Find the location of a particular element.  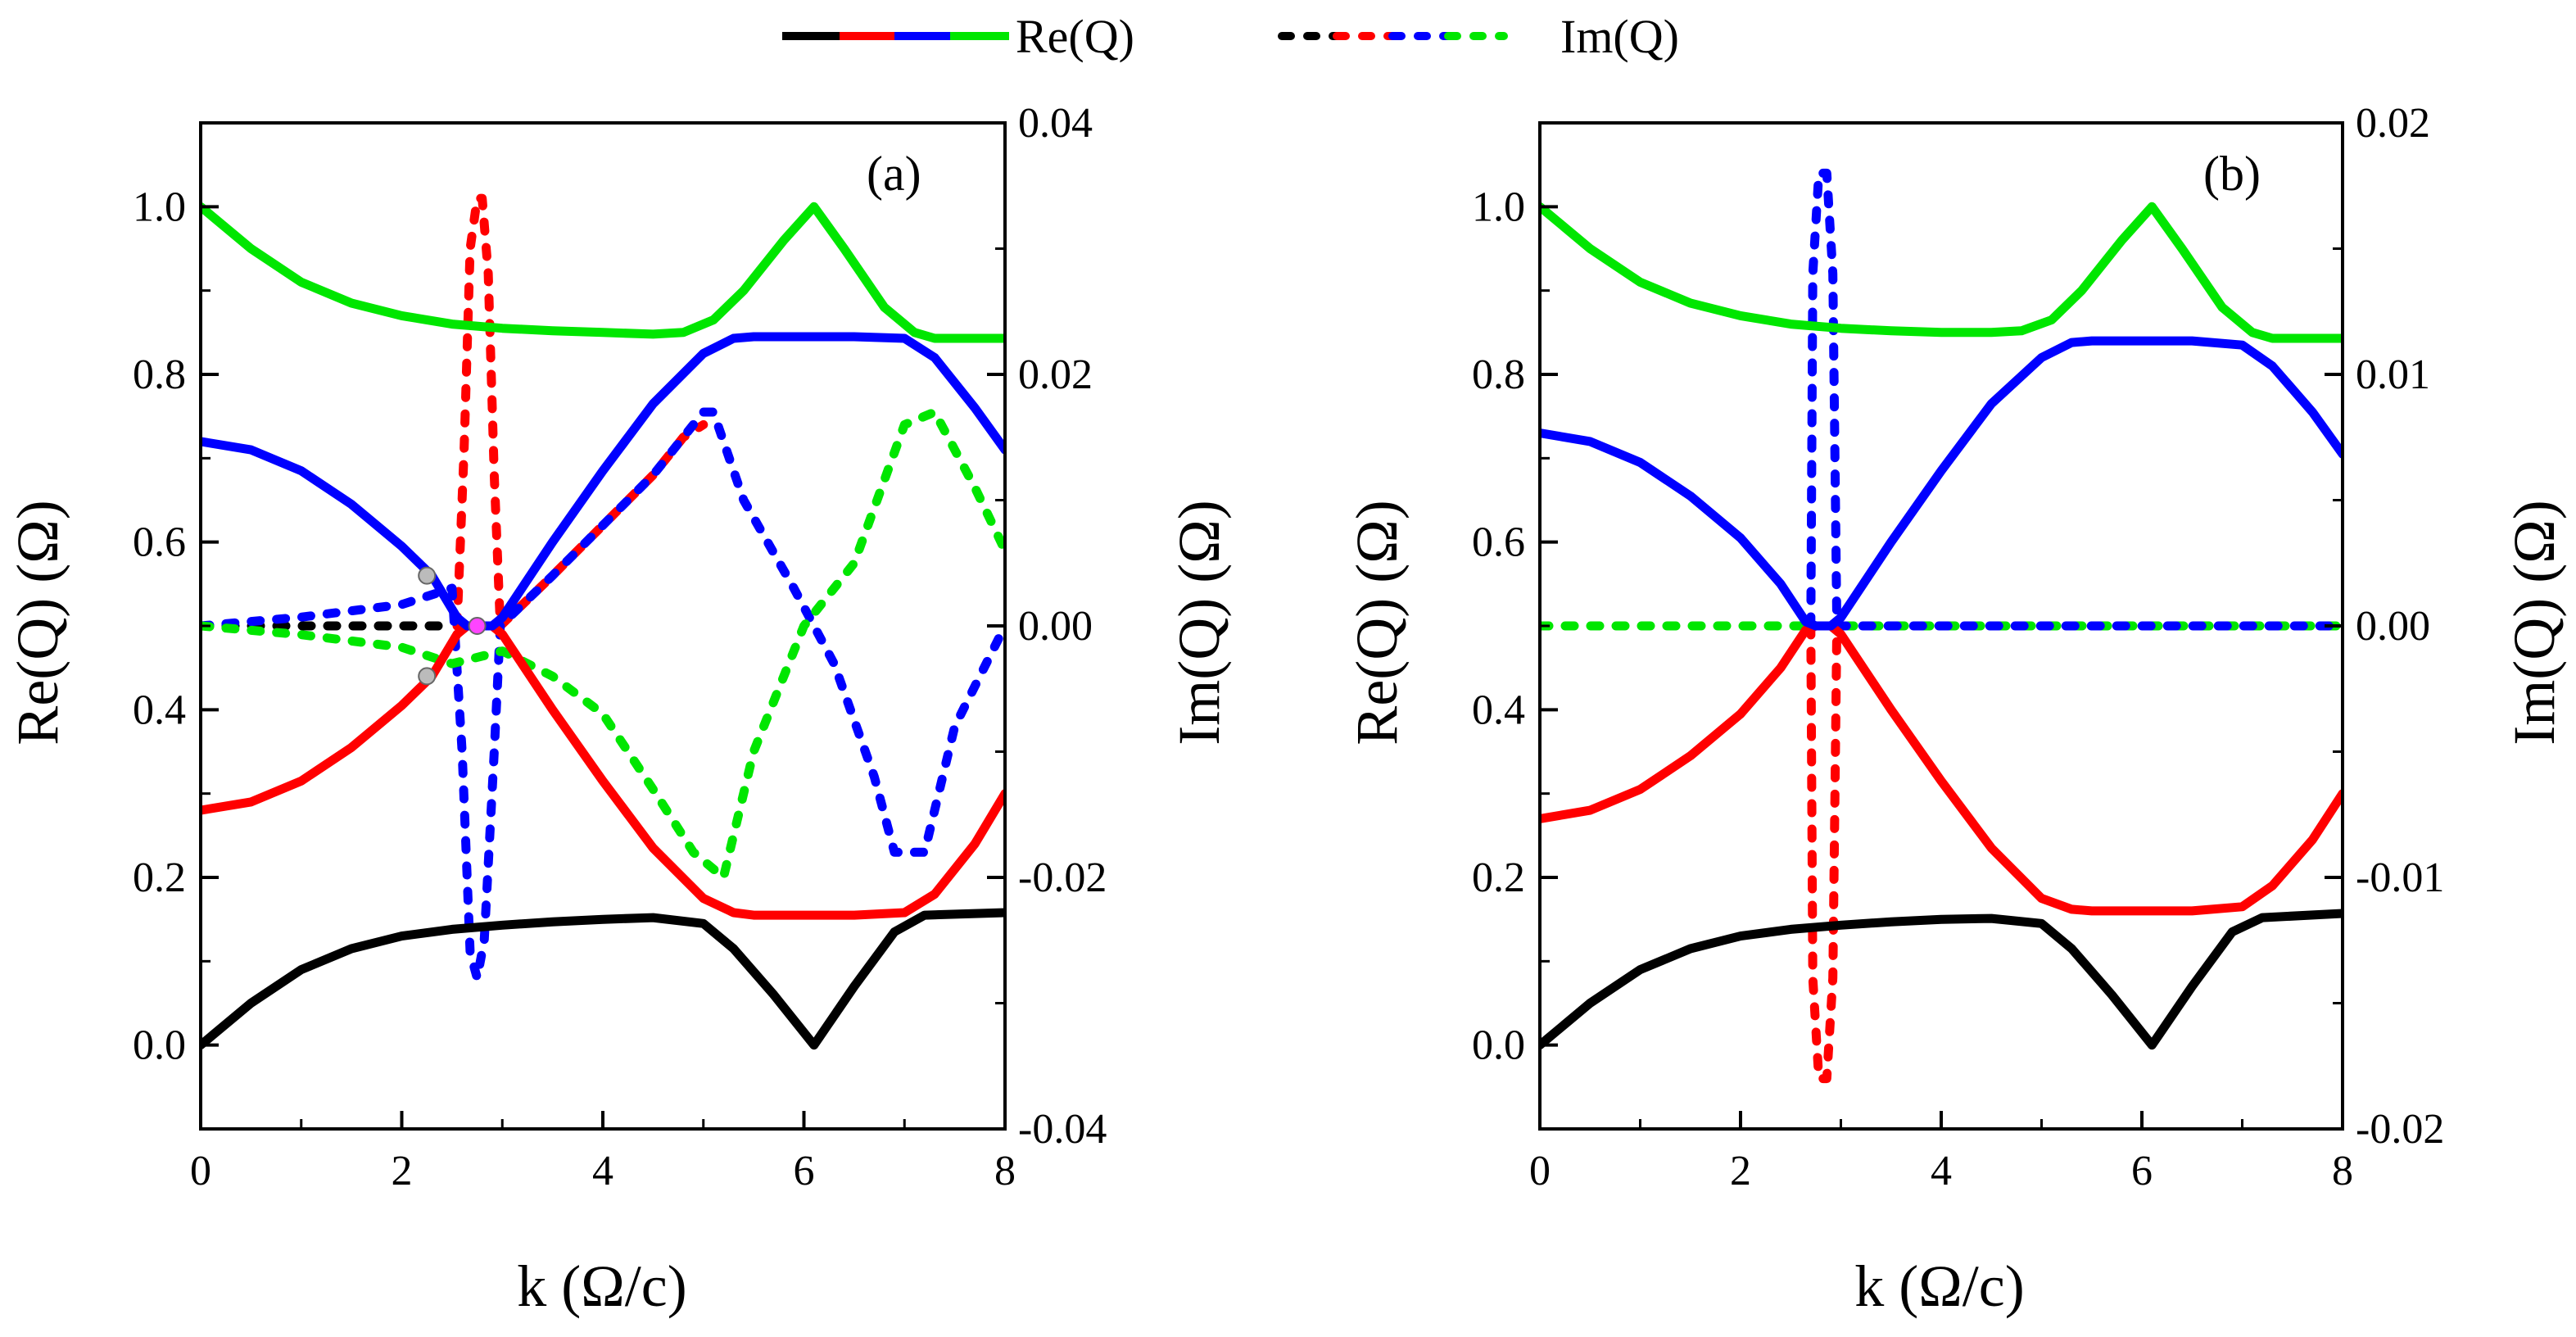

panel-a-im-green-line is located at coordinates (603, 644).